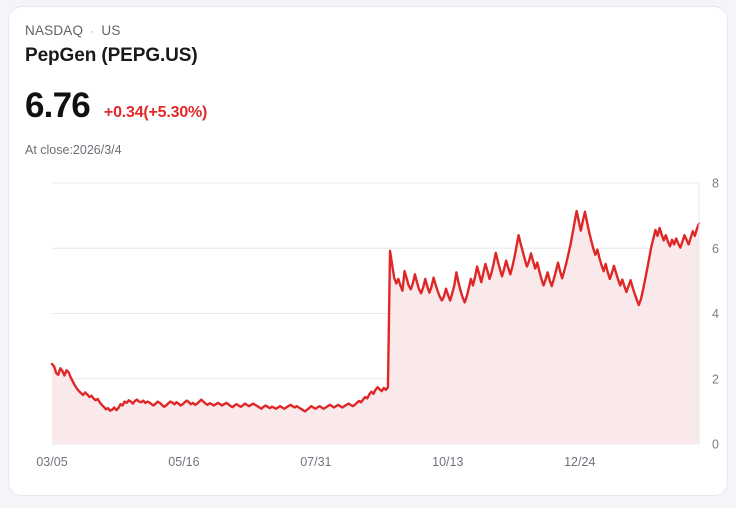  Describe the element at coordinates (73, 150) in the screenshot. I see `market-status-note: At close:2026/3/4` at that location.